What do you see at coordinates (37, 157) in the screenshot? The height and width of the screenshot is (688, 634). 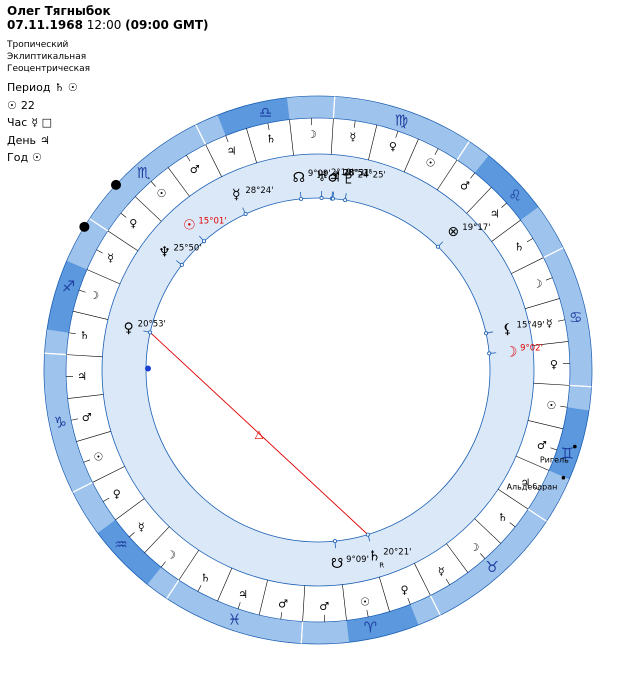 I see `year-symbols: ☉` at bounding box center [37, 157].